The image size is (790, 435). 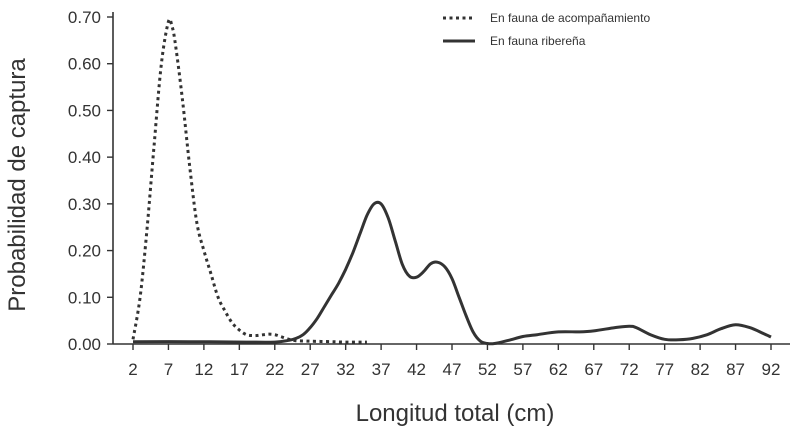 What do you see at coordinates (84, 251) in the screenshot?
I see `y-tick-label: 0.20` at bounding box center [84, 251].